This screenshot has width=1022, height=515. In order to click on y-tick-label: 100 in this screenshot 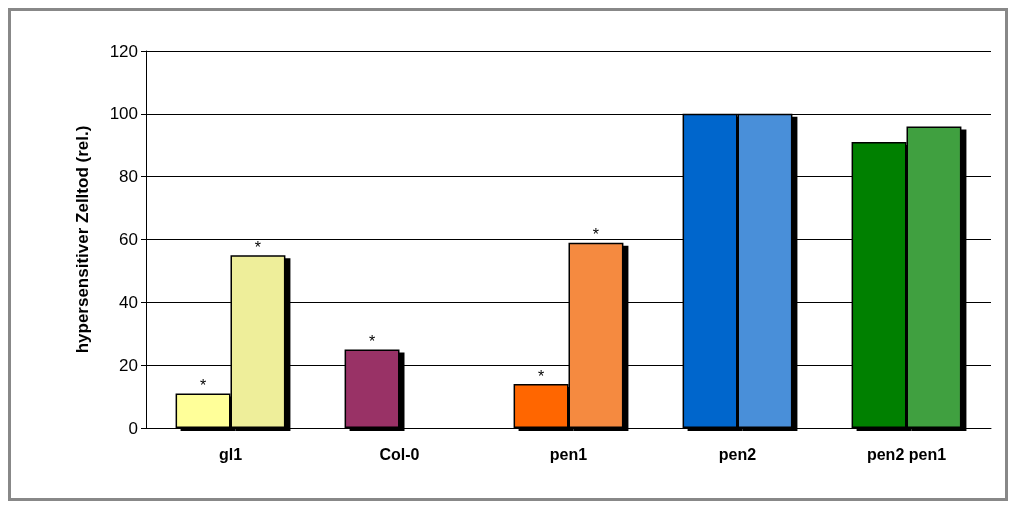, I will do `click(123, 114)`.